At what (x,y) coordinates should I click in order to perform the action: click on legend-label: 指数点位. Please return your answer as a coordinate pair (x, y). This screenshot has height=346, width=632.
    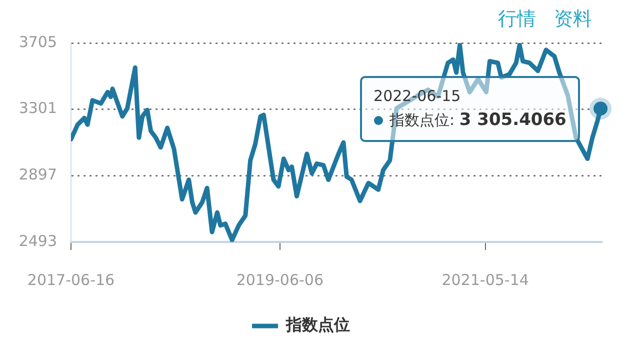
    Looking at the image, I should click on (317, 324).